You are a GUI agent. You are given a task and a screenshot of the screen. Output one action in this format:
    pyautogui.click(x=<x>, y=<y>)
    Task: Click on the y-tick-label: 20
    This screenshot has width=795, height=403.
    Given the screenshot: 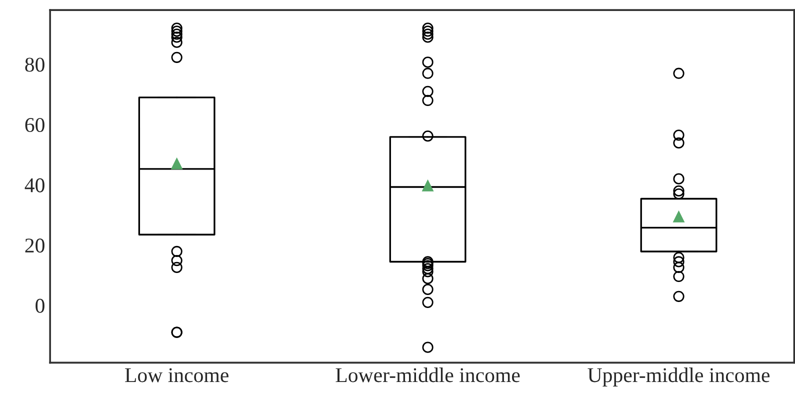 What is the action you would take?
    pyautogui.click(x=34, y=245)
    